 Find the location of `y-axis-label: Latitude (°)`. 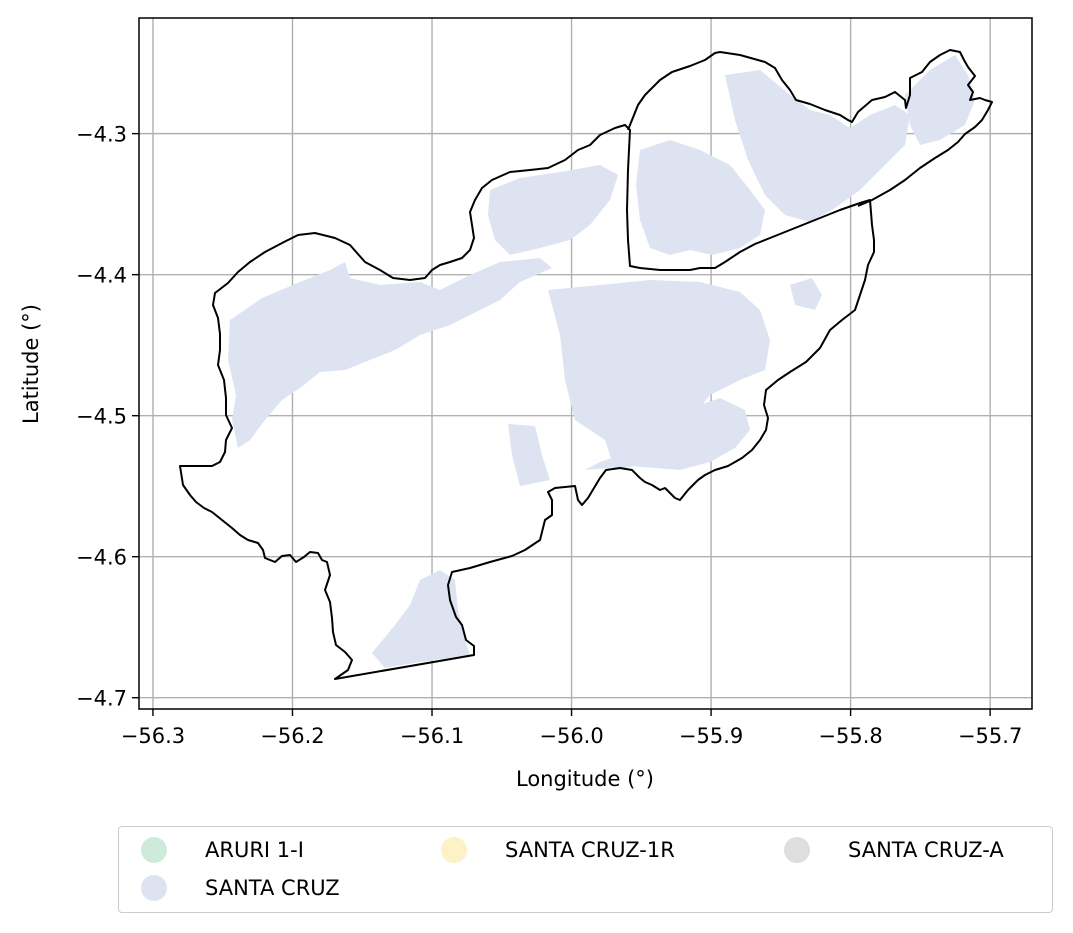

y-axis-label: Latitude (°) is located at coordinates (31, 364).